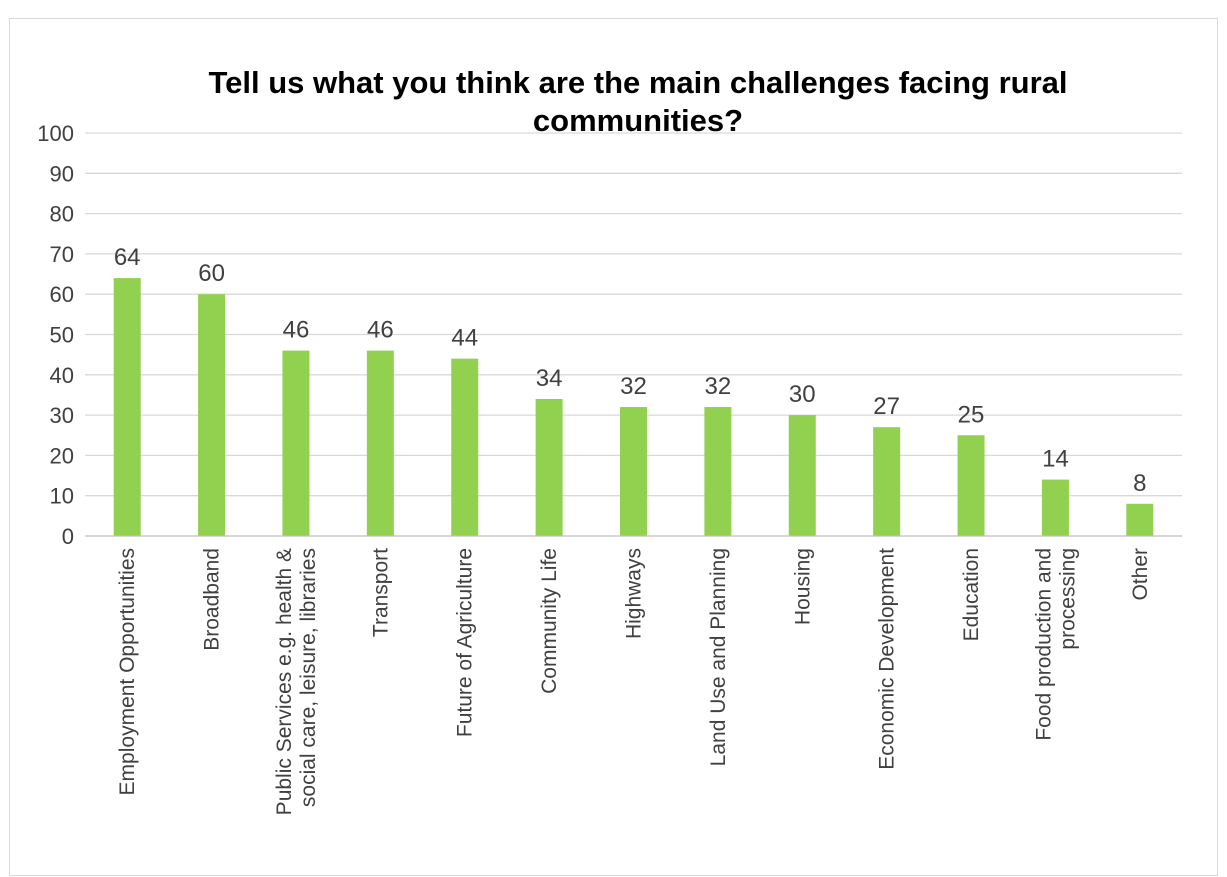  I want to click on category-label-line: Public Services e.g. health &, so click(284, 681).